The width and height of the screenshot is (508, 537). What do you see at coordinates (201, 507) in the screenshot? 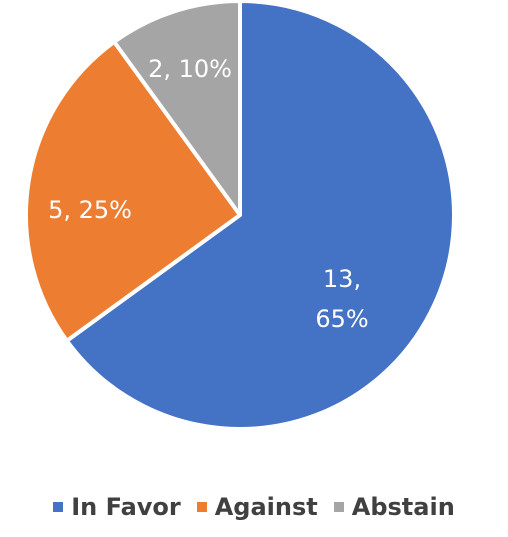
I see `legend-swatch-against` at bounding box center [201, 507].